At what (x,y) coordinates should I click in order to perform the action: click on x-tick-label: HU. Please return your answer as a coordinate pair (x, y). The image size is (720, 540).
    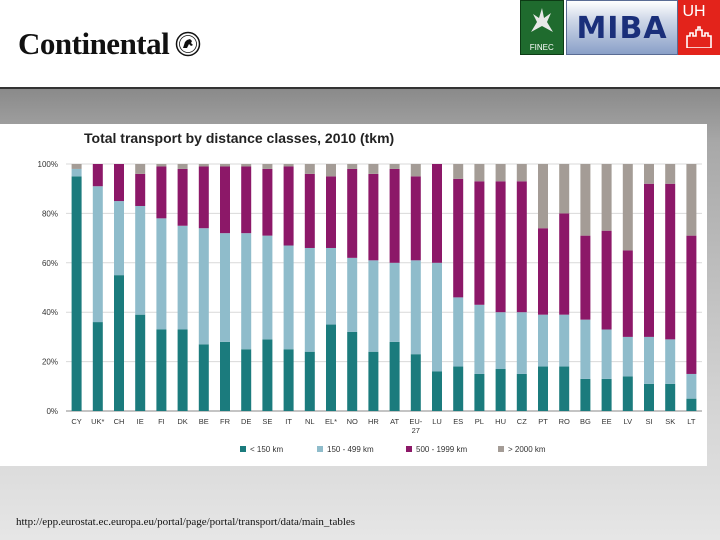
    Looking at the image, I should click on (500, 421).